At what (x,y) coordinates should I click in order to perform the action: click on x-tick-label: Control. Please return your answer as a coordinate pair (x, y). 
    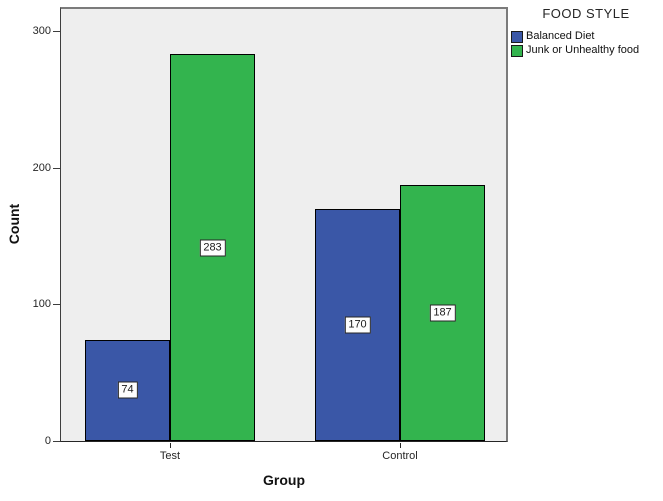
    Looking at the image, I should click on (400, 456).